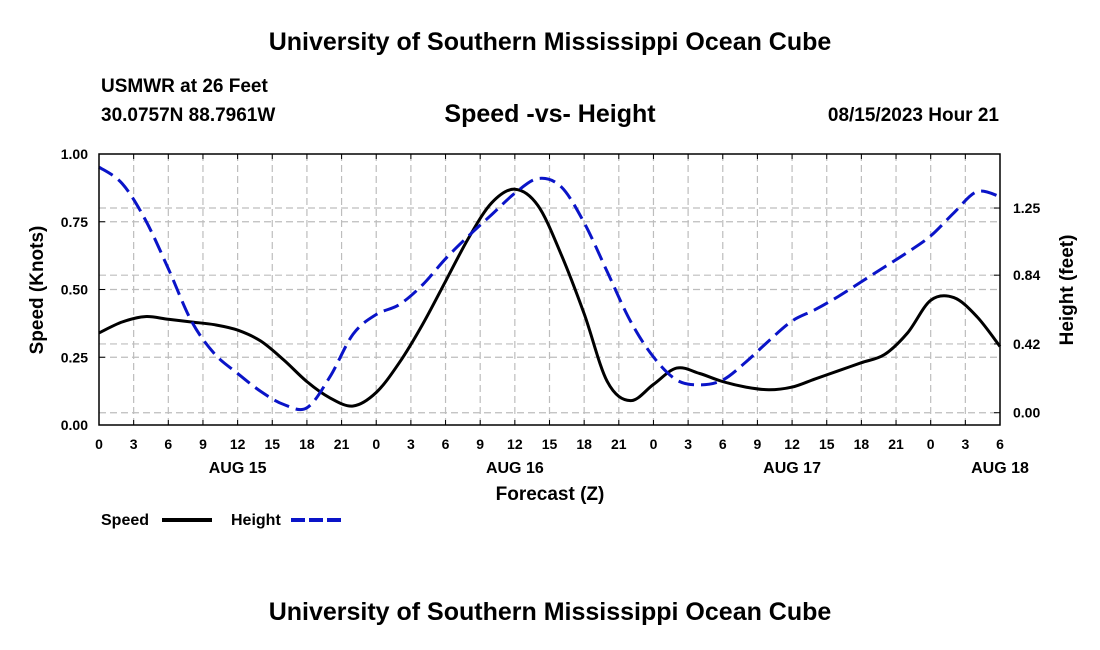 Image resolution: width=1100 pixels, height=650 pixels. Describe the element at coordinates (1026, 413) in the screenshot. I see `y-tick-label-right: 0.00` at that location.